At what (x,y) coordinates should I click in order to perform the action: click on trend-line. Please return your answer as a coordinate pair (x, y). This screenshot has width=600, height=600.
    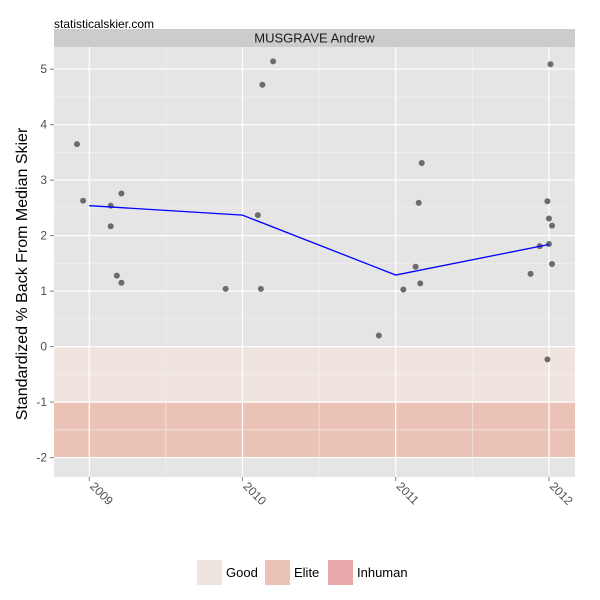
    Looking at the image, I should click on (319, 240).